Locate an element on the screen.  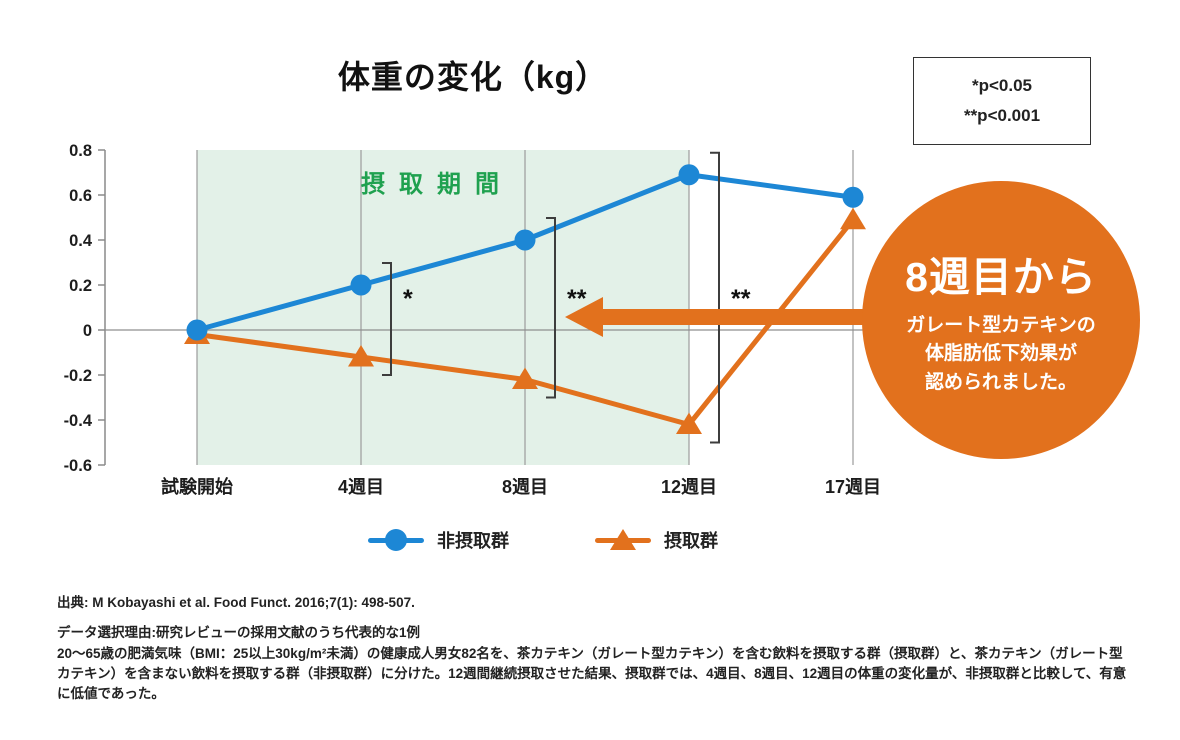
callout-arrow-icon is located at coordinates (722, 317).